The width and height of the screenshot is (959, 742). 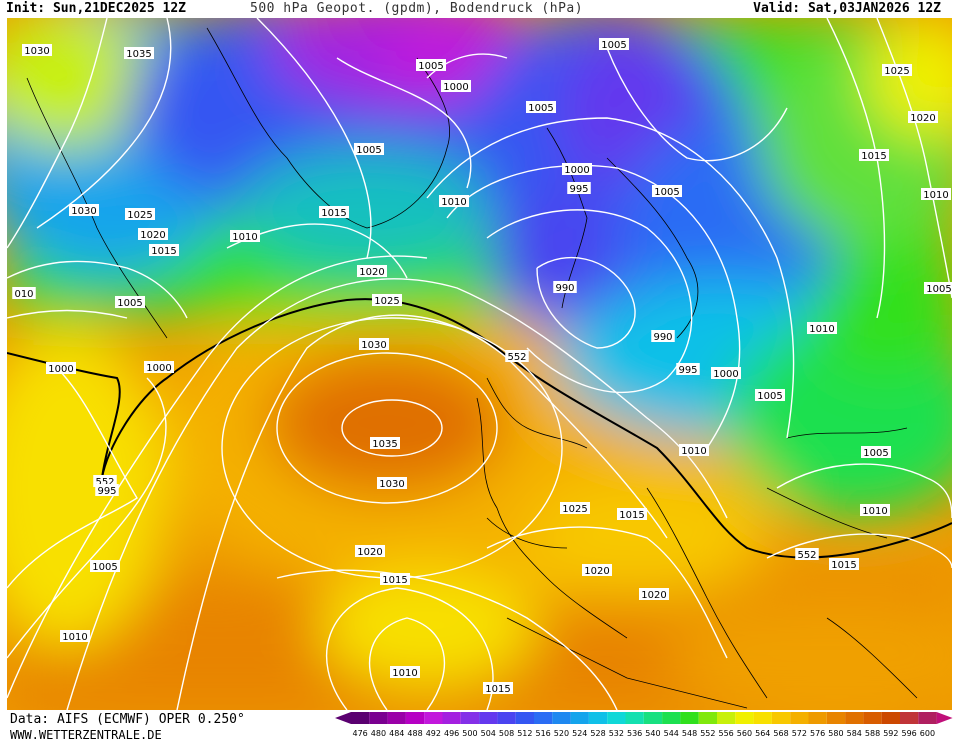 I want to click on website-label: WWW.WETTERZENTRALE.DE, so click(x=86, y=735).